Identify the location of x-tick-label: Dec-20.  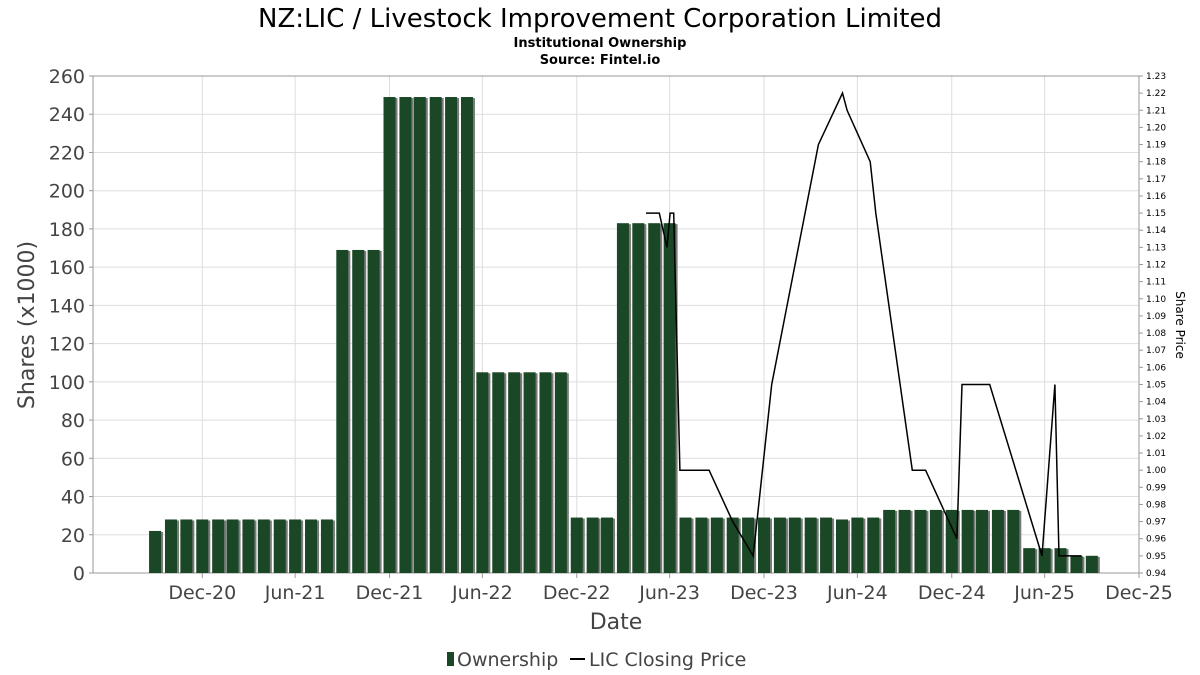
(202, 593).